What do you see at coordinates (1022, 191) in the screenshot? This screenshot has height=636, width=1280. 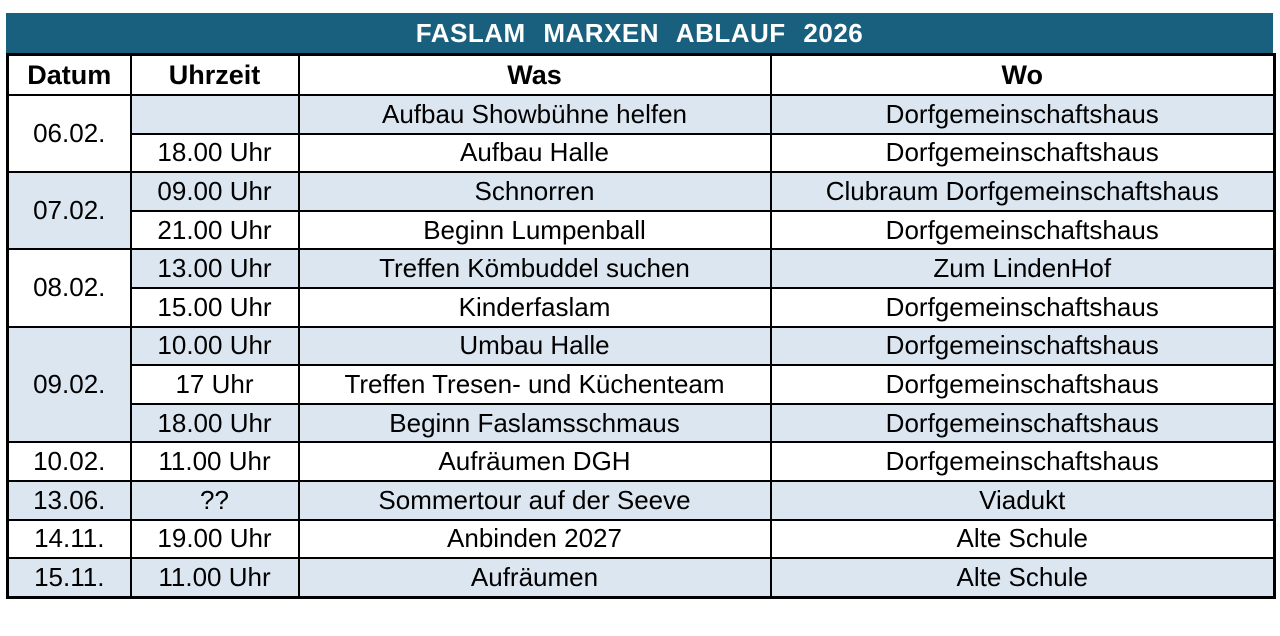 I see `where-cell: Clubraum Dorfgemeinschaftshaus` at bounding box center [1022, 191].